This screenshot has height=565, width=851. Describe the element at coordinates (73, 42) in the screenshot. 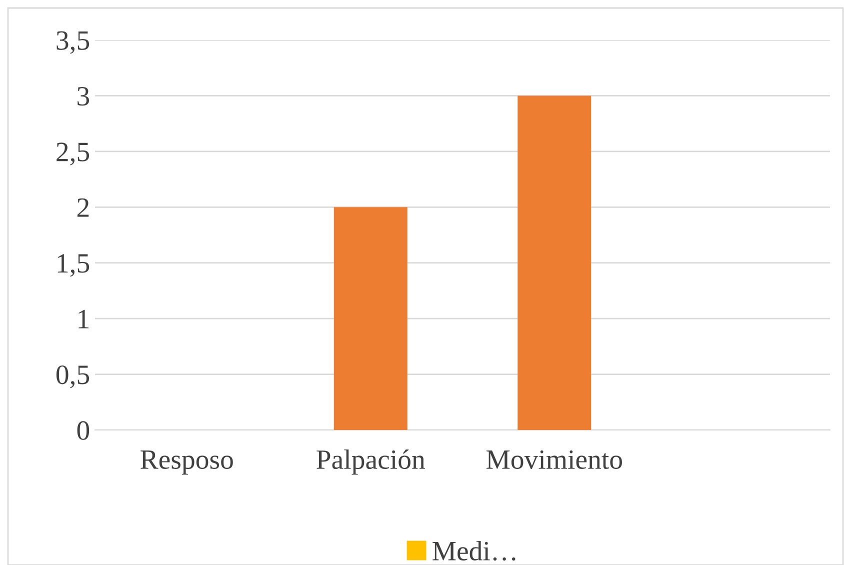

I see `y-tick-label: 3,5` at that location.